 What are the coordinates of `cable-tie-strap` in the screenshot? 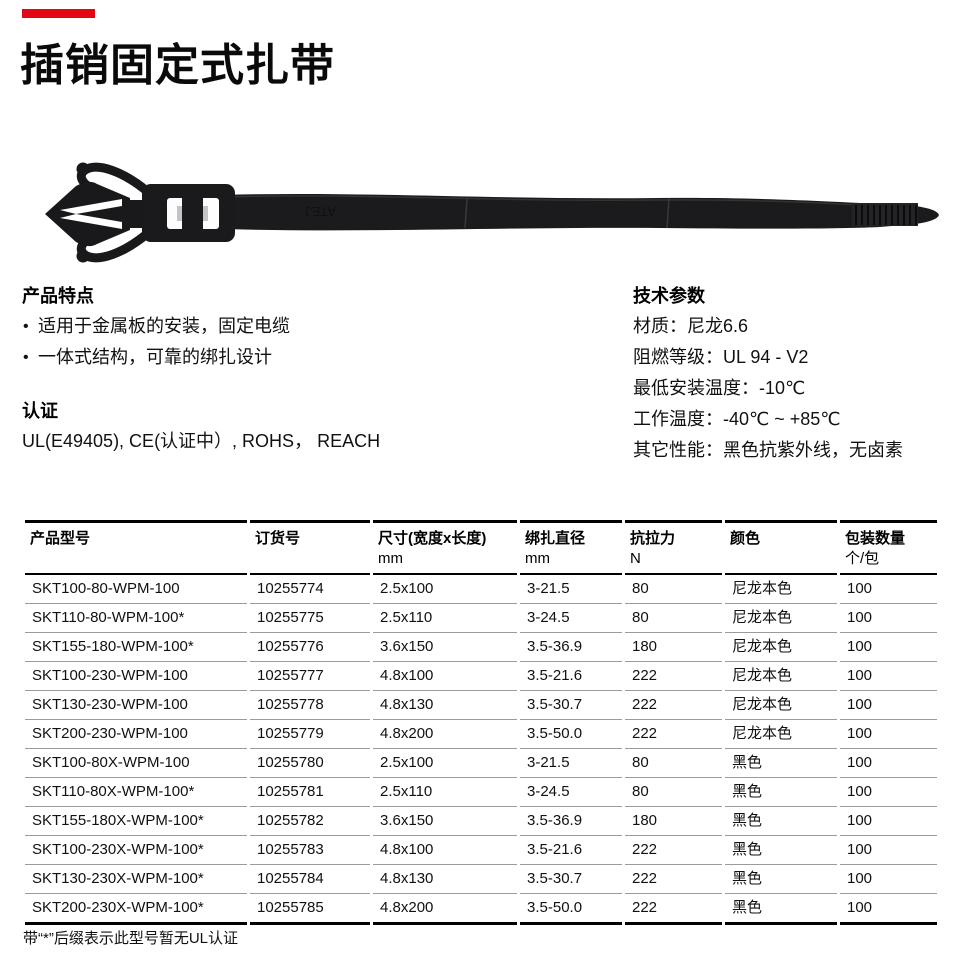 It's located at (581, 212).